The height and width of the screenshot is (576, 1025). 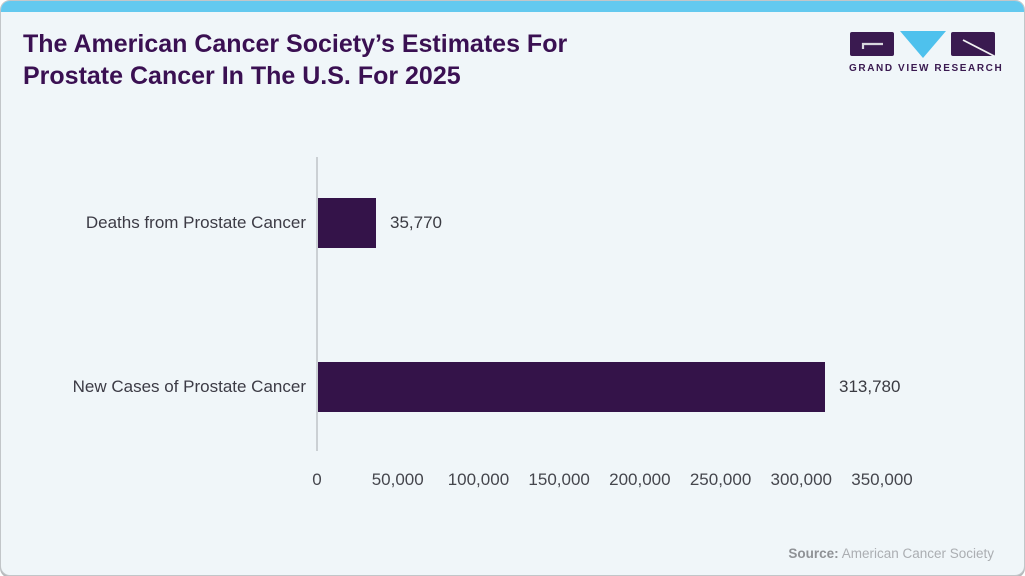 I want to click on y-axis-line, so click(x=317, y=304).